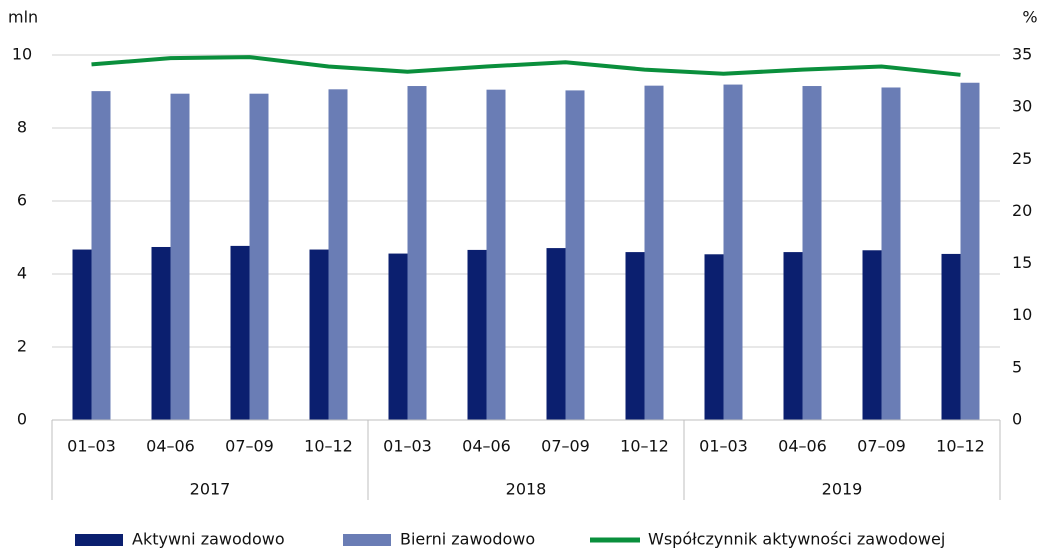 The image size is (1050, 554). Describe the element at coordinates (526, 489) in the screenshot. I see `group-label: 2018` at that location.